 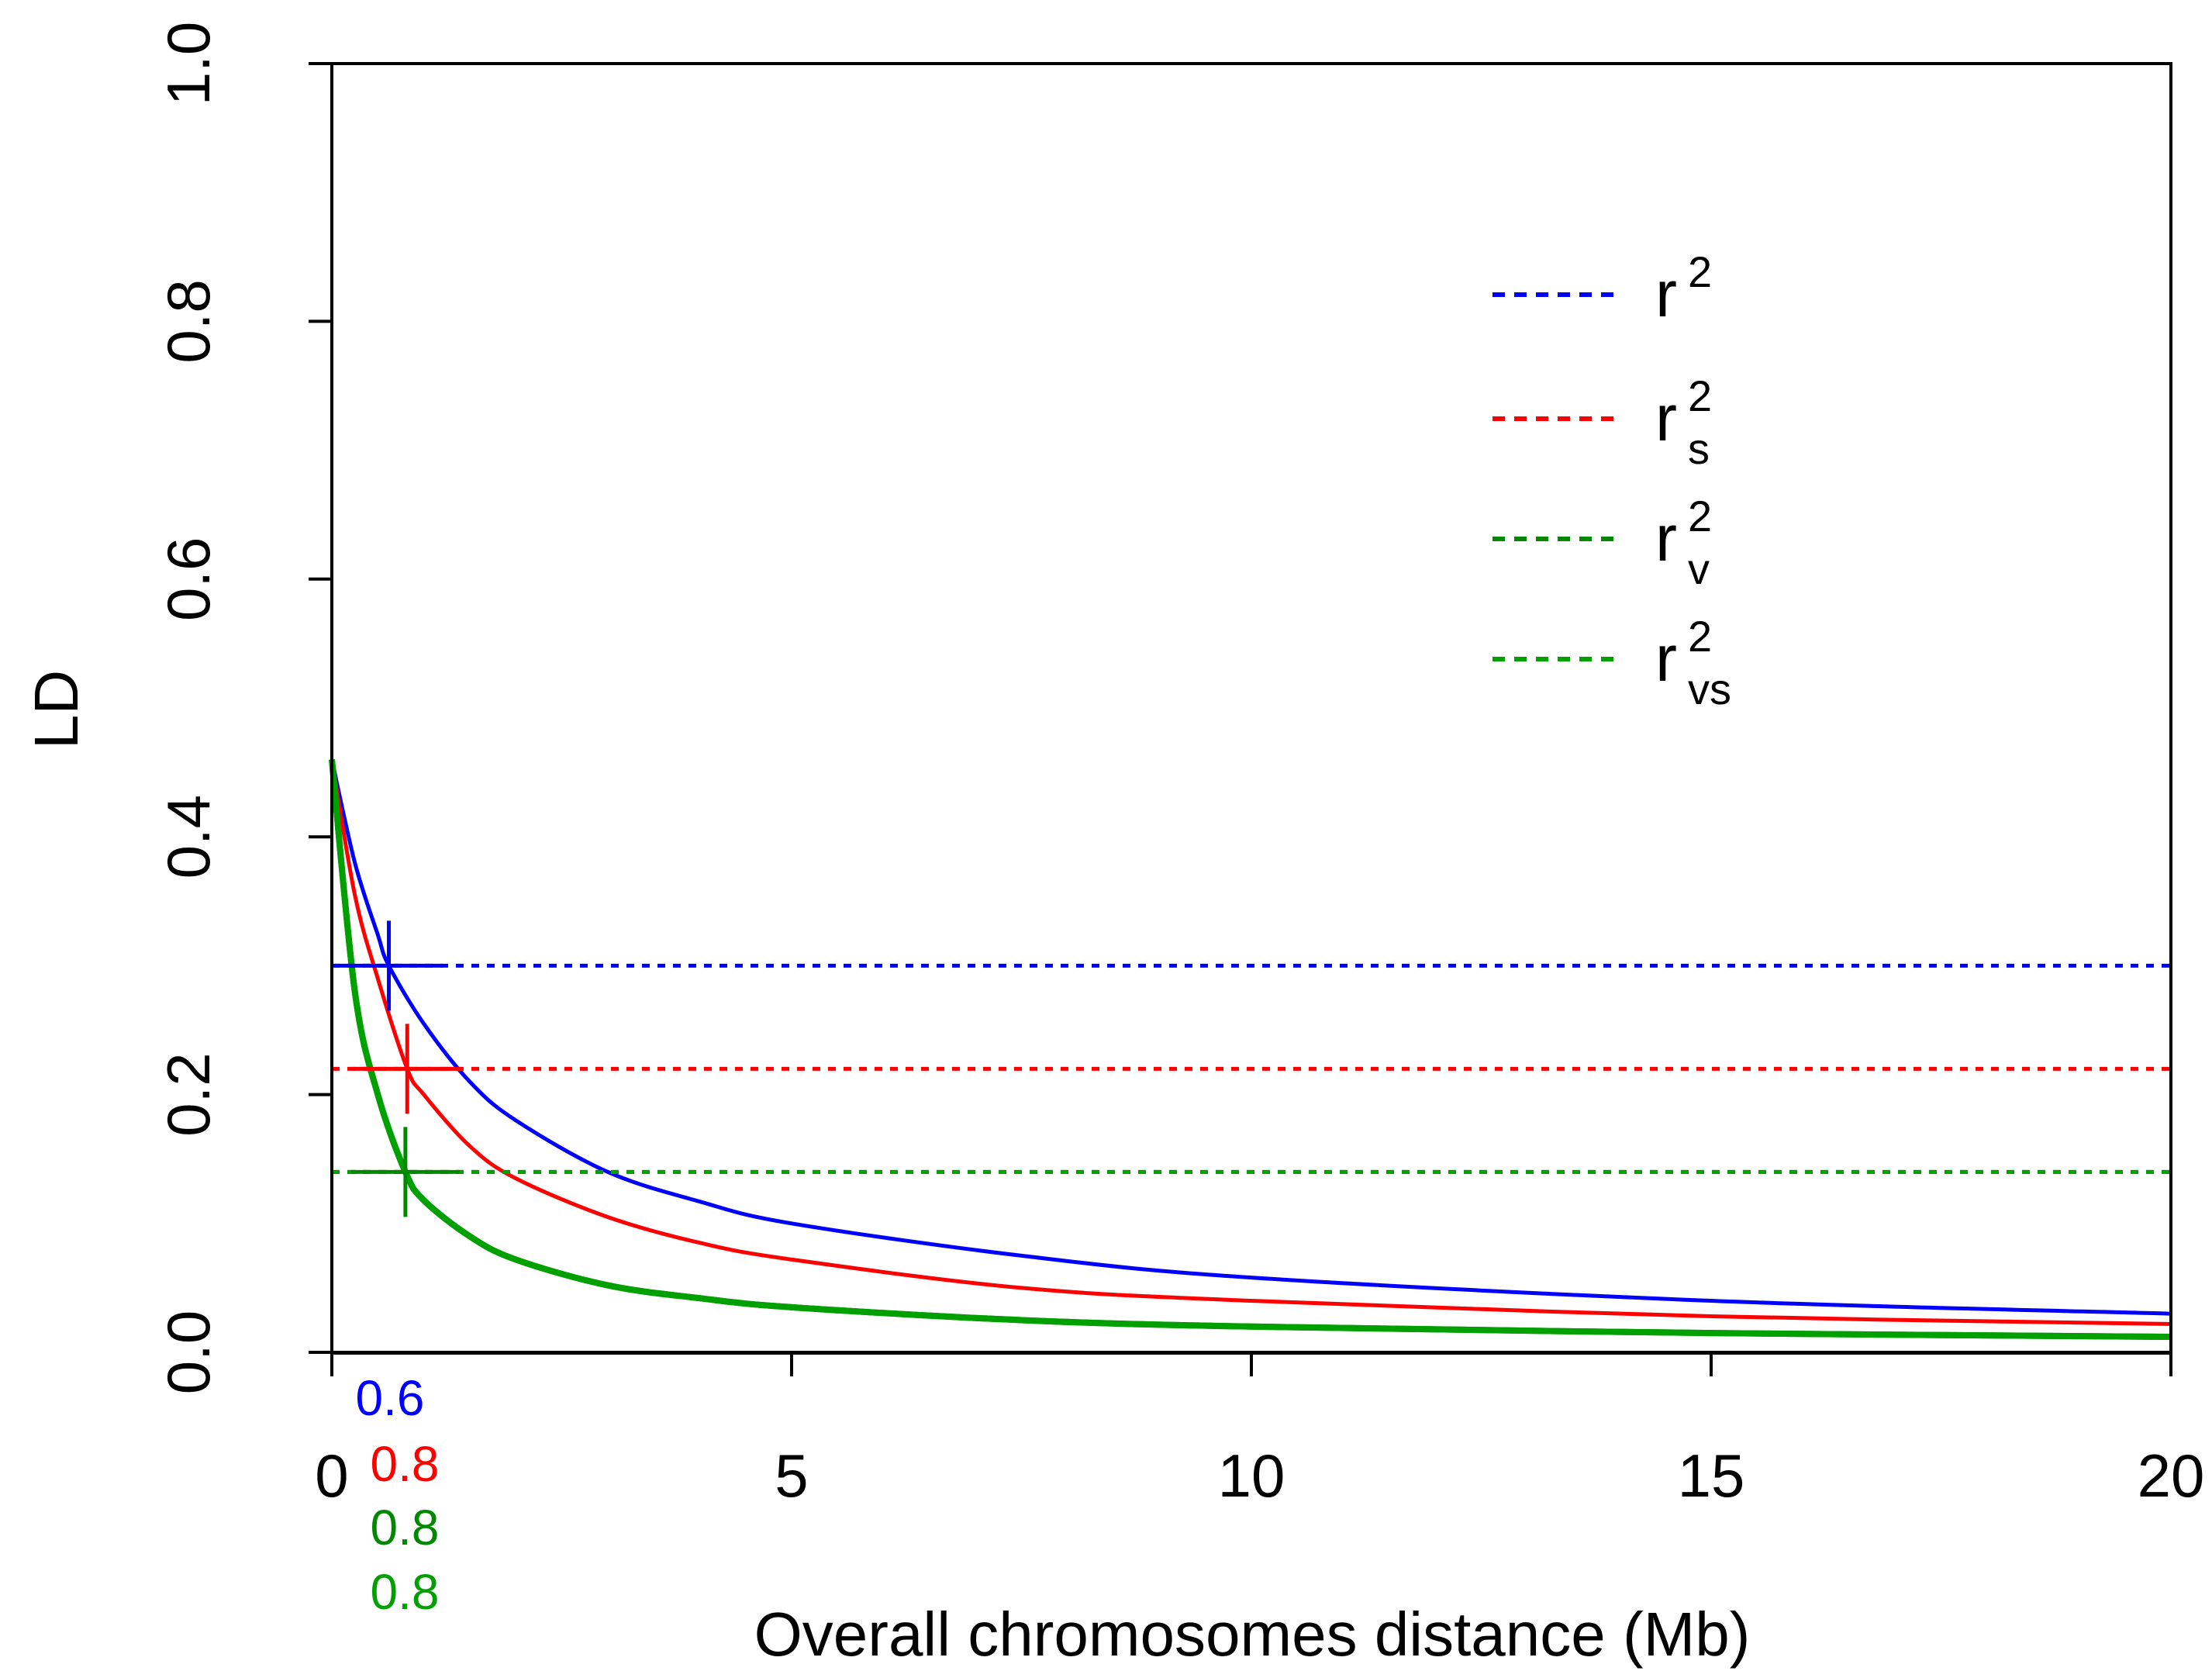 I want to click on x-tick-label: 5, so click(x=791, y=1476).